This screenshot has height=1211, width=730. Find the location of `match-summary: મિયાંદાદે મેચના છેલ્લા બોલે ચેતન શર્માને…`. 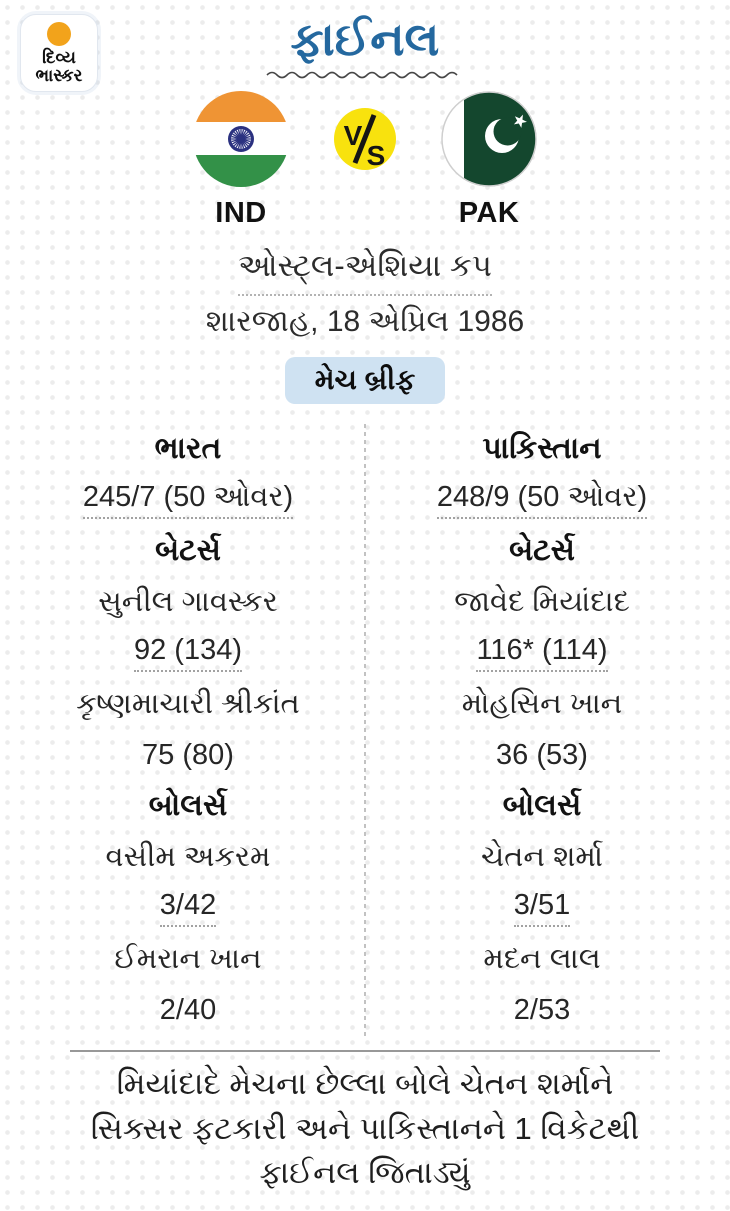

match-summary: મિયાંદાદે મેચના છેલ્લા બોલે ચેતન શર્માને… is located at coordinates (365, 1129).